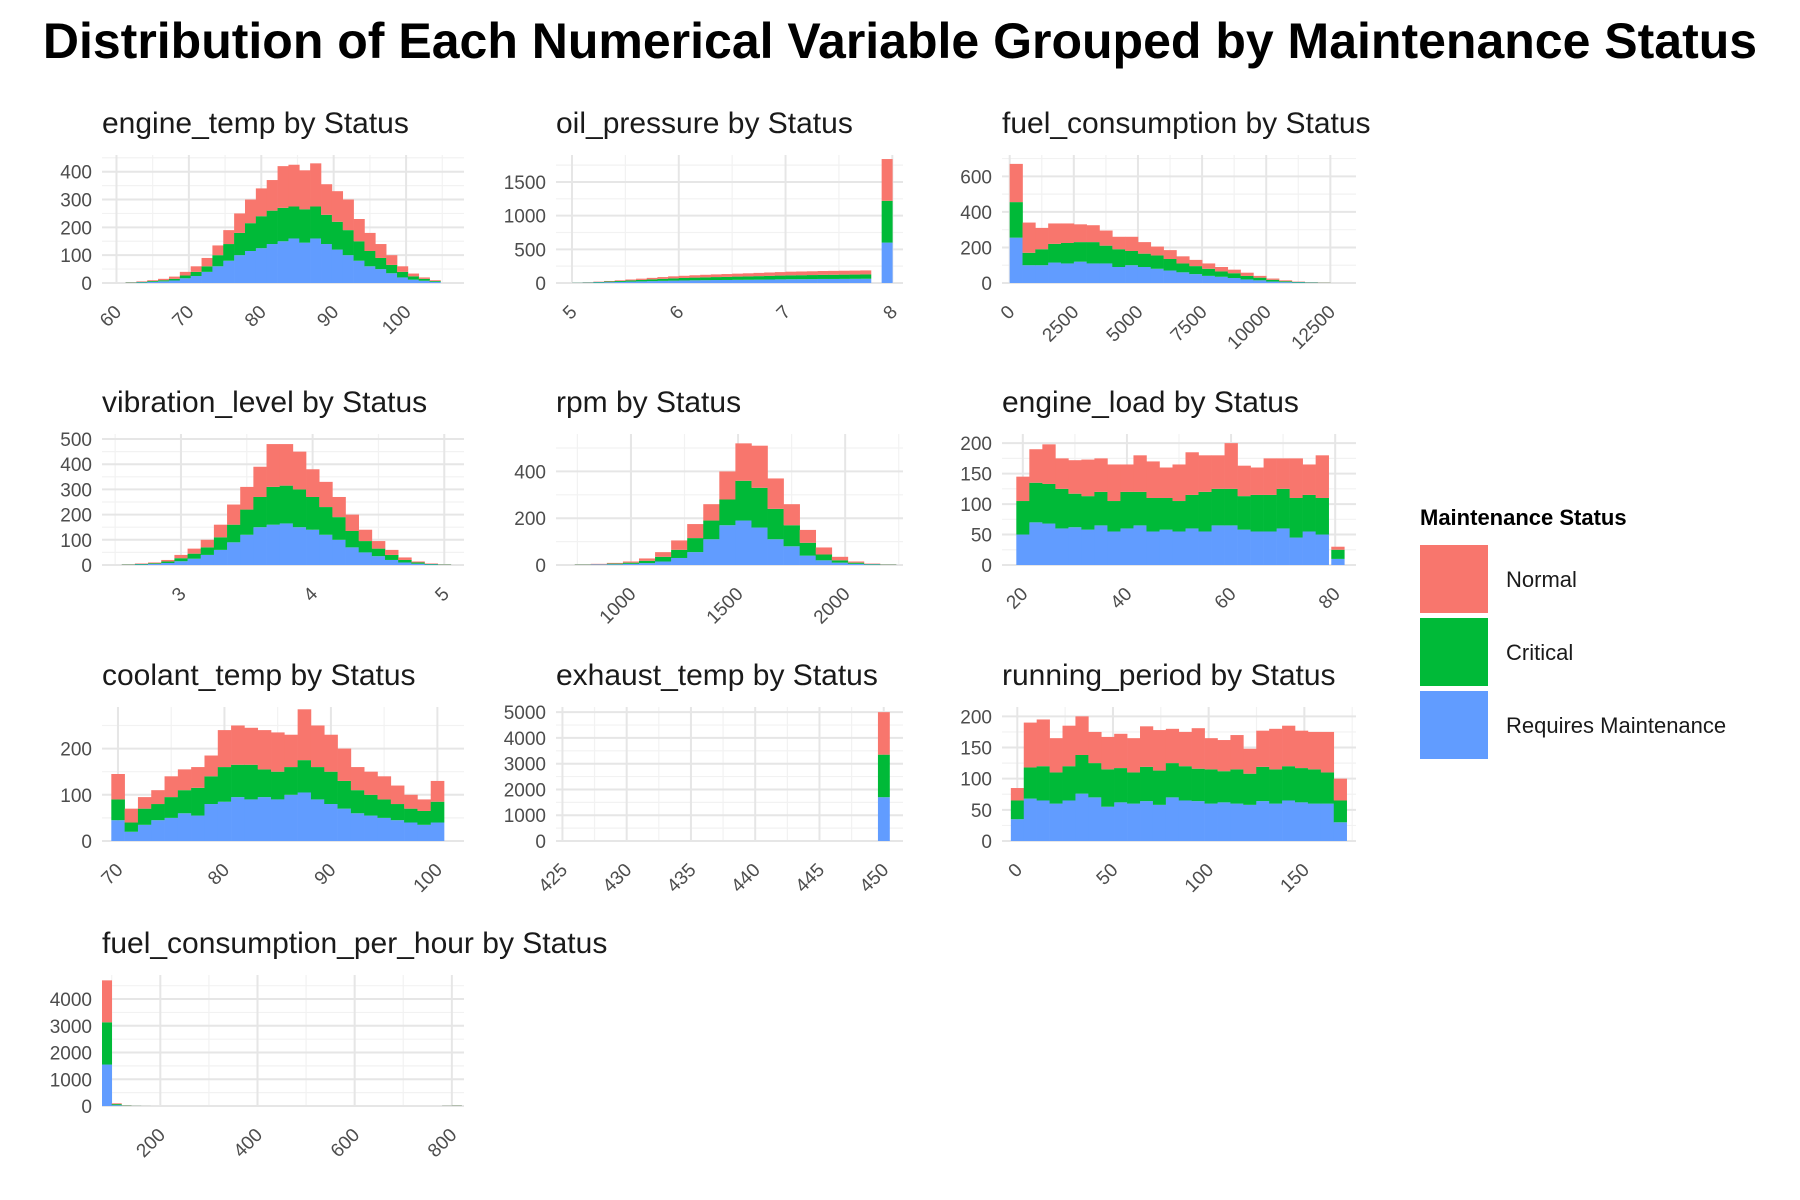  Describe the element at coordinates (1122, 599) in the screenshot. I see `x-tick-label: 40` at that location.